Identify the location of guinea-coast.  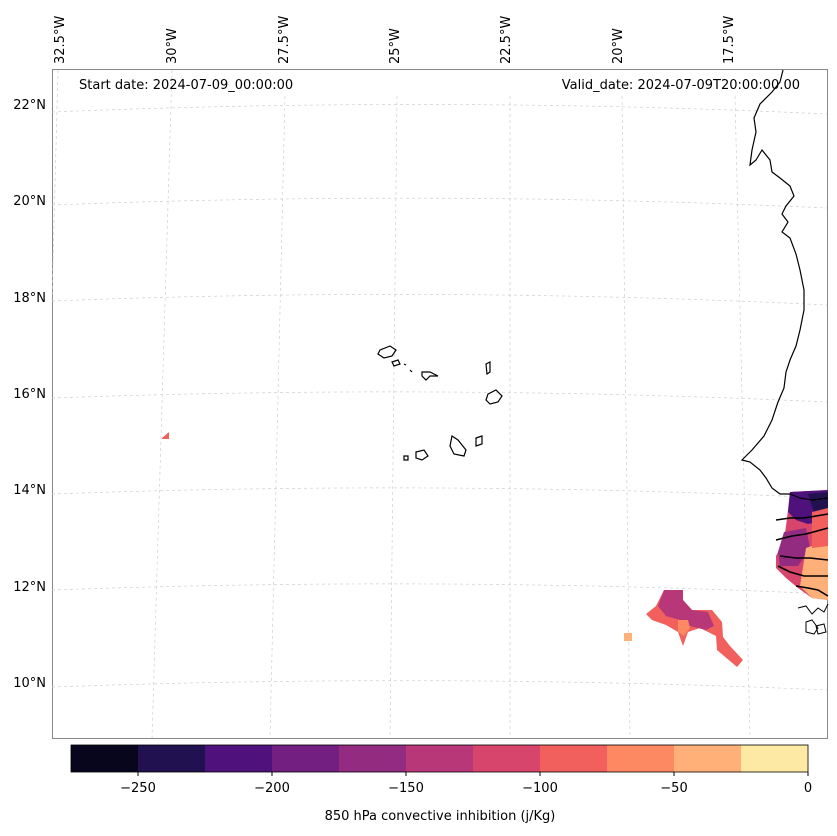
(813, 619).